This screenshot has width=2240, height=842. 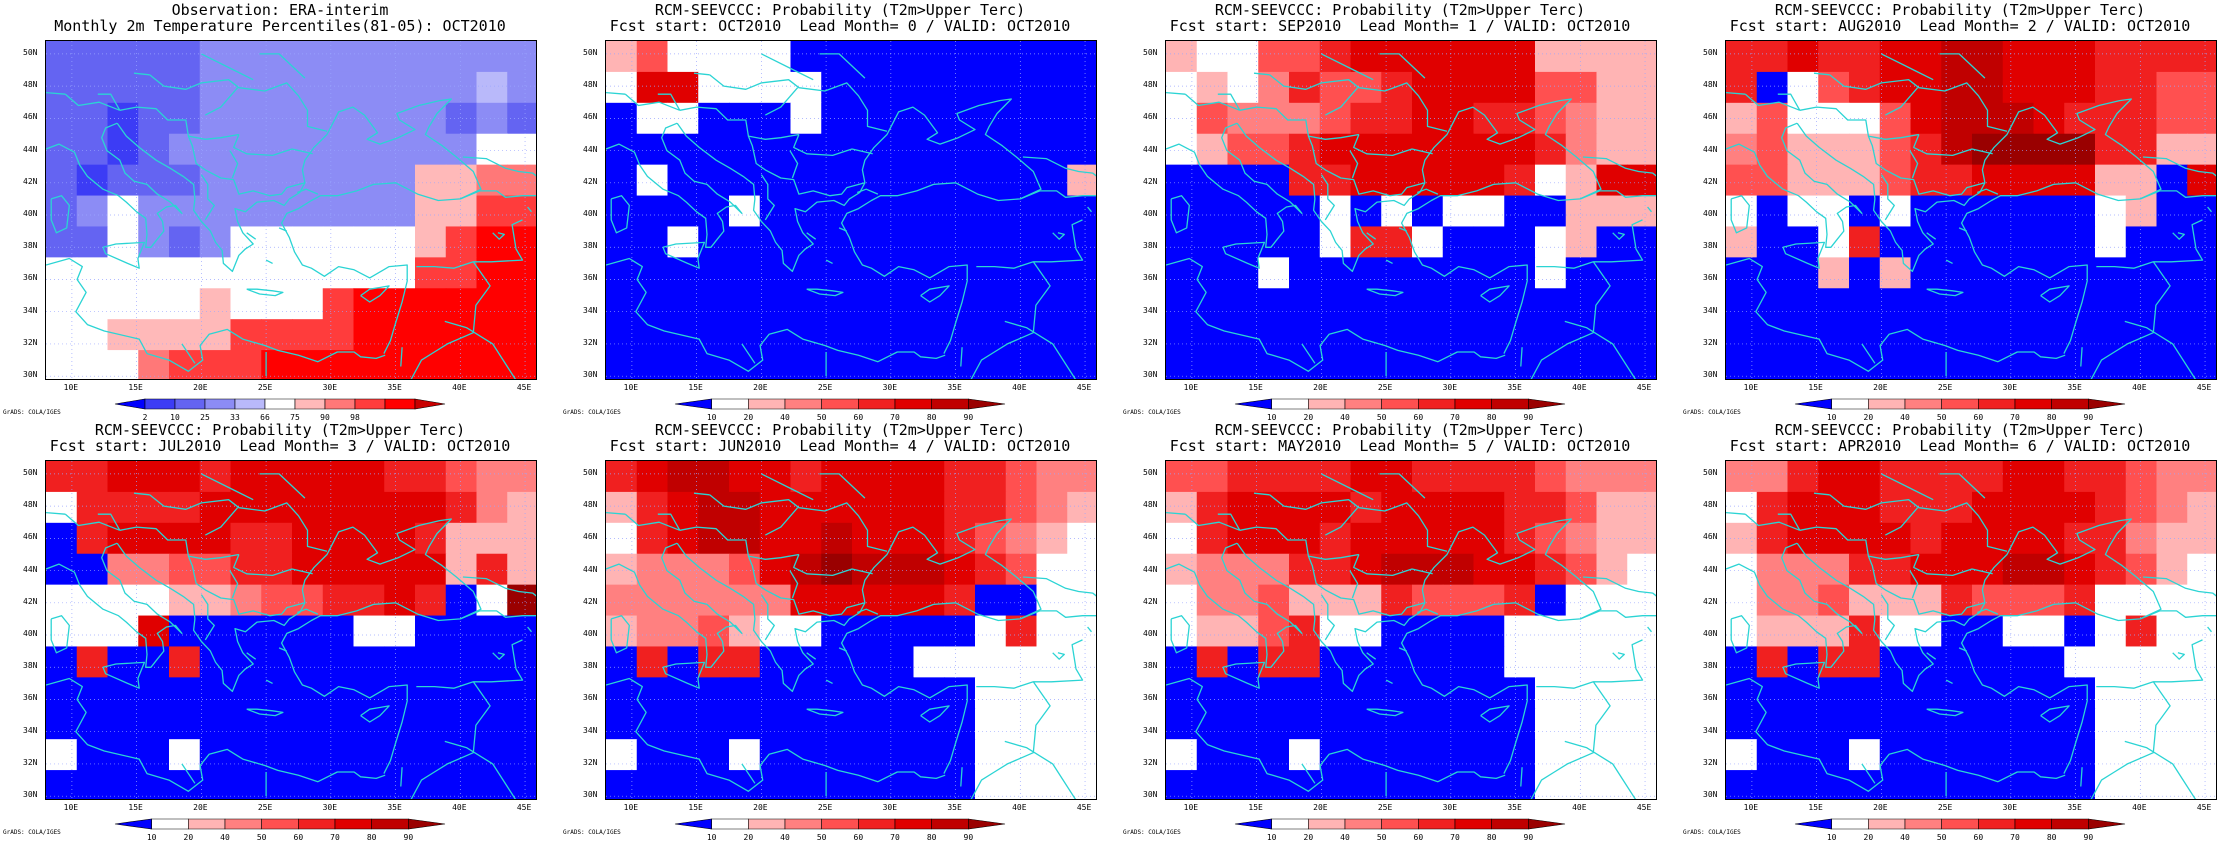 I want to click on lon-label: 10E, so click(x=1751, y=387).